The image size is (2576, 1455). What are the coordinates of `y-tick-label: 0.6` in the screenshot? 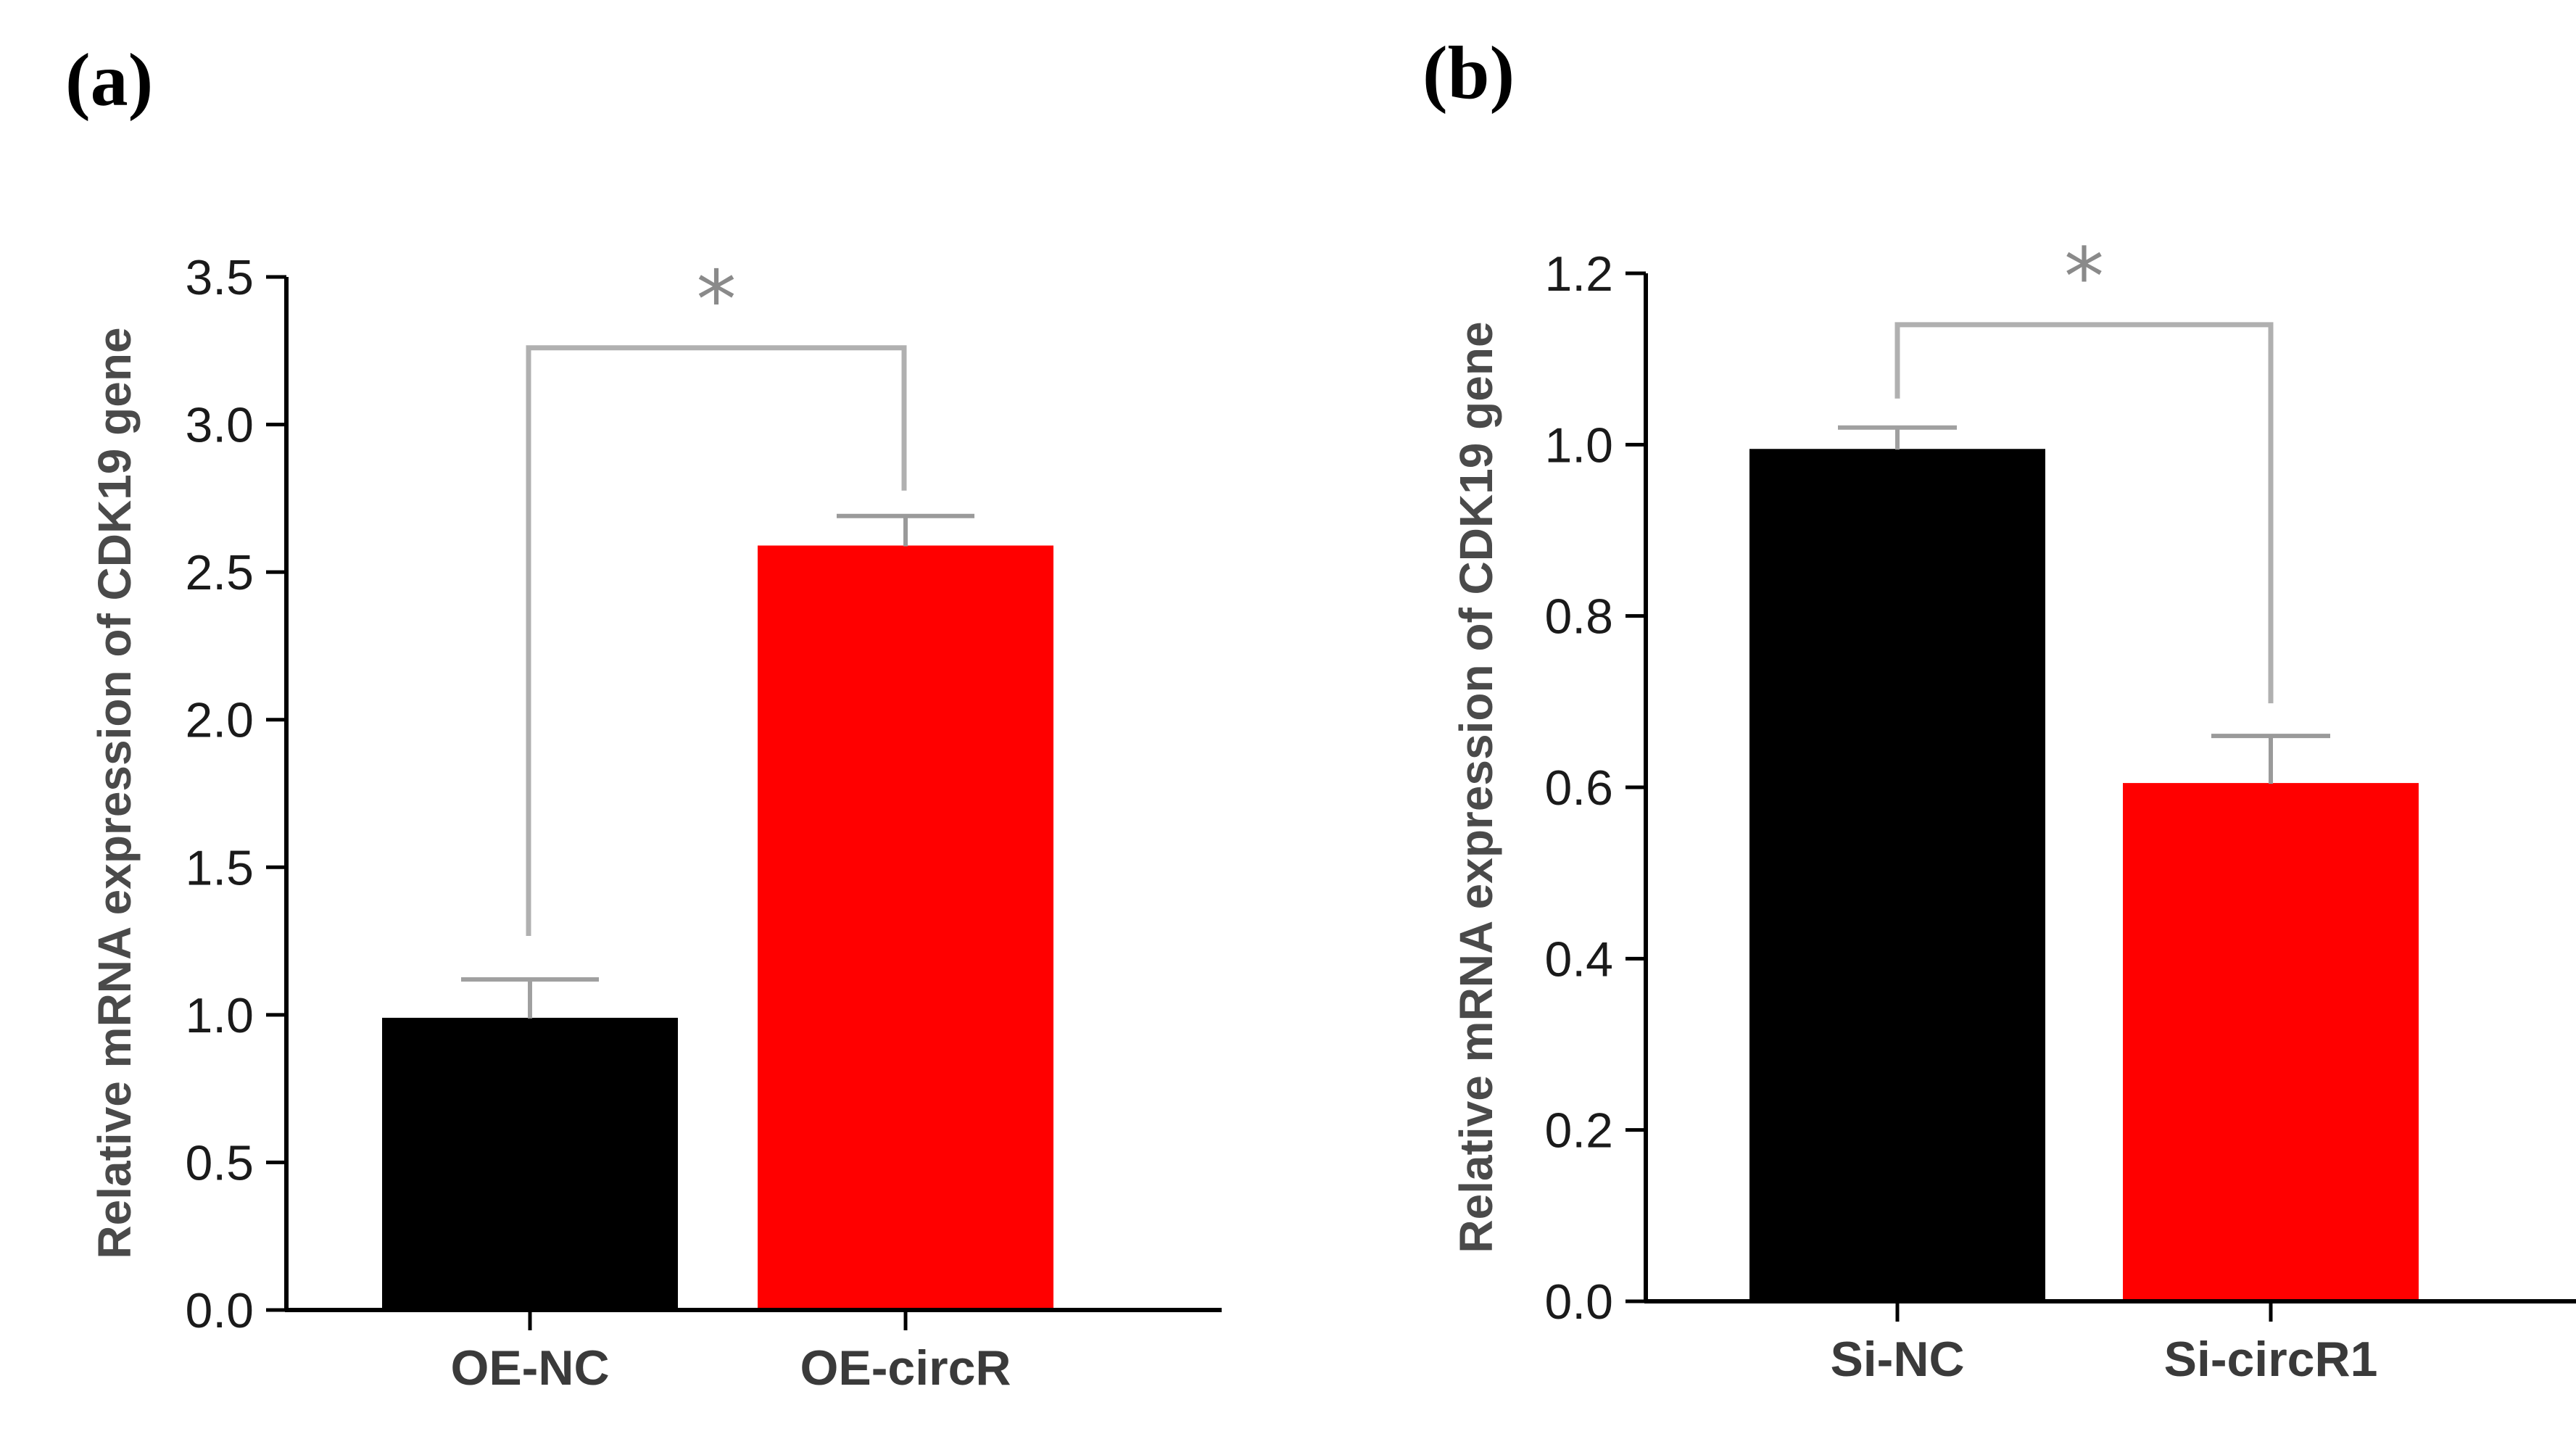 It's located at (1579, 788).